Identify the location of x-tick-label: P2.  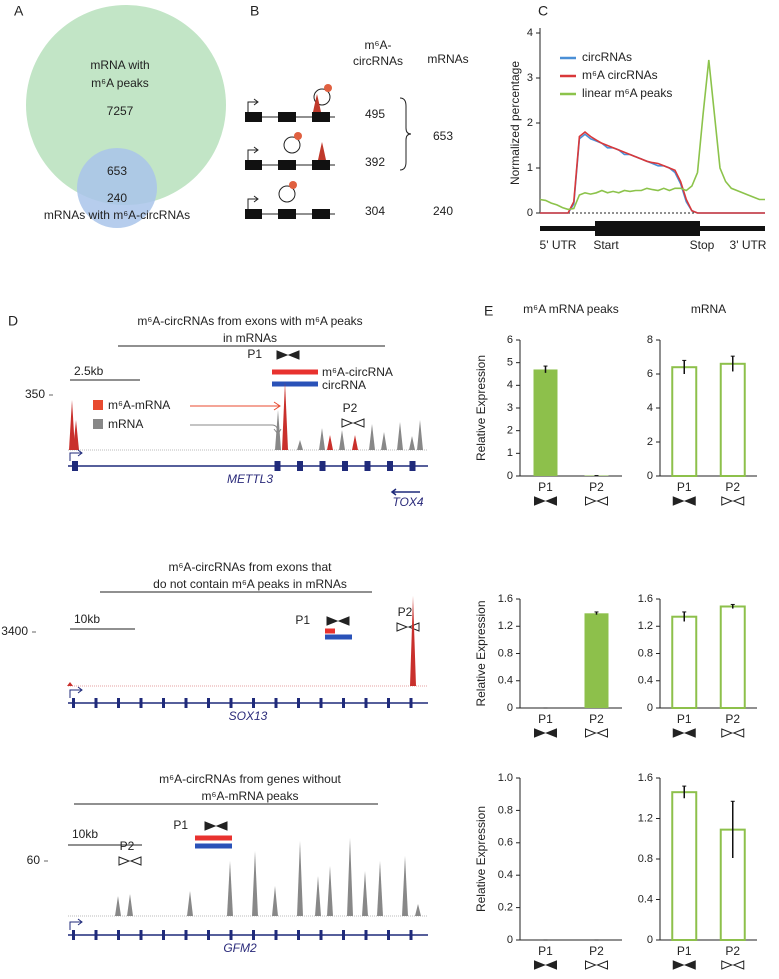
(732, 951).